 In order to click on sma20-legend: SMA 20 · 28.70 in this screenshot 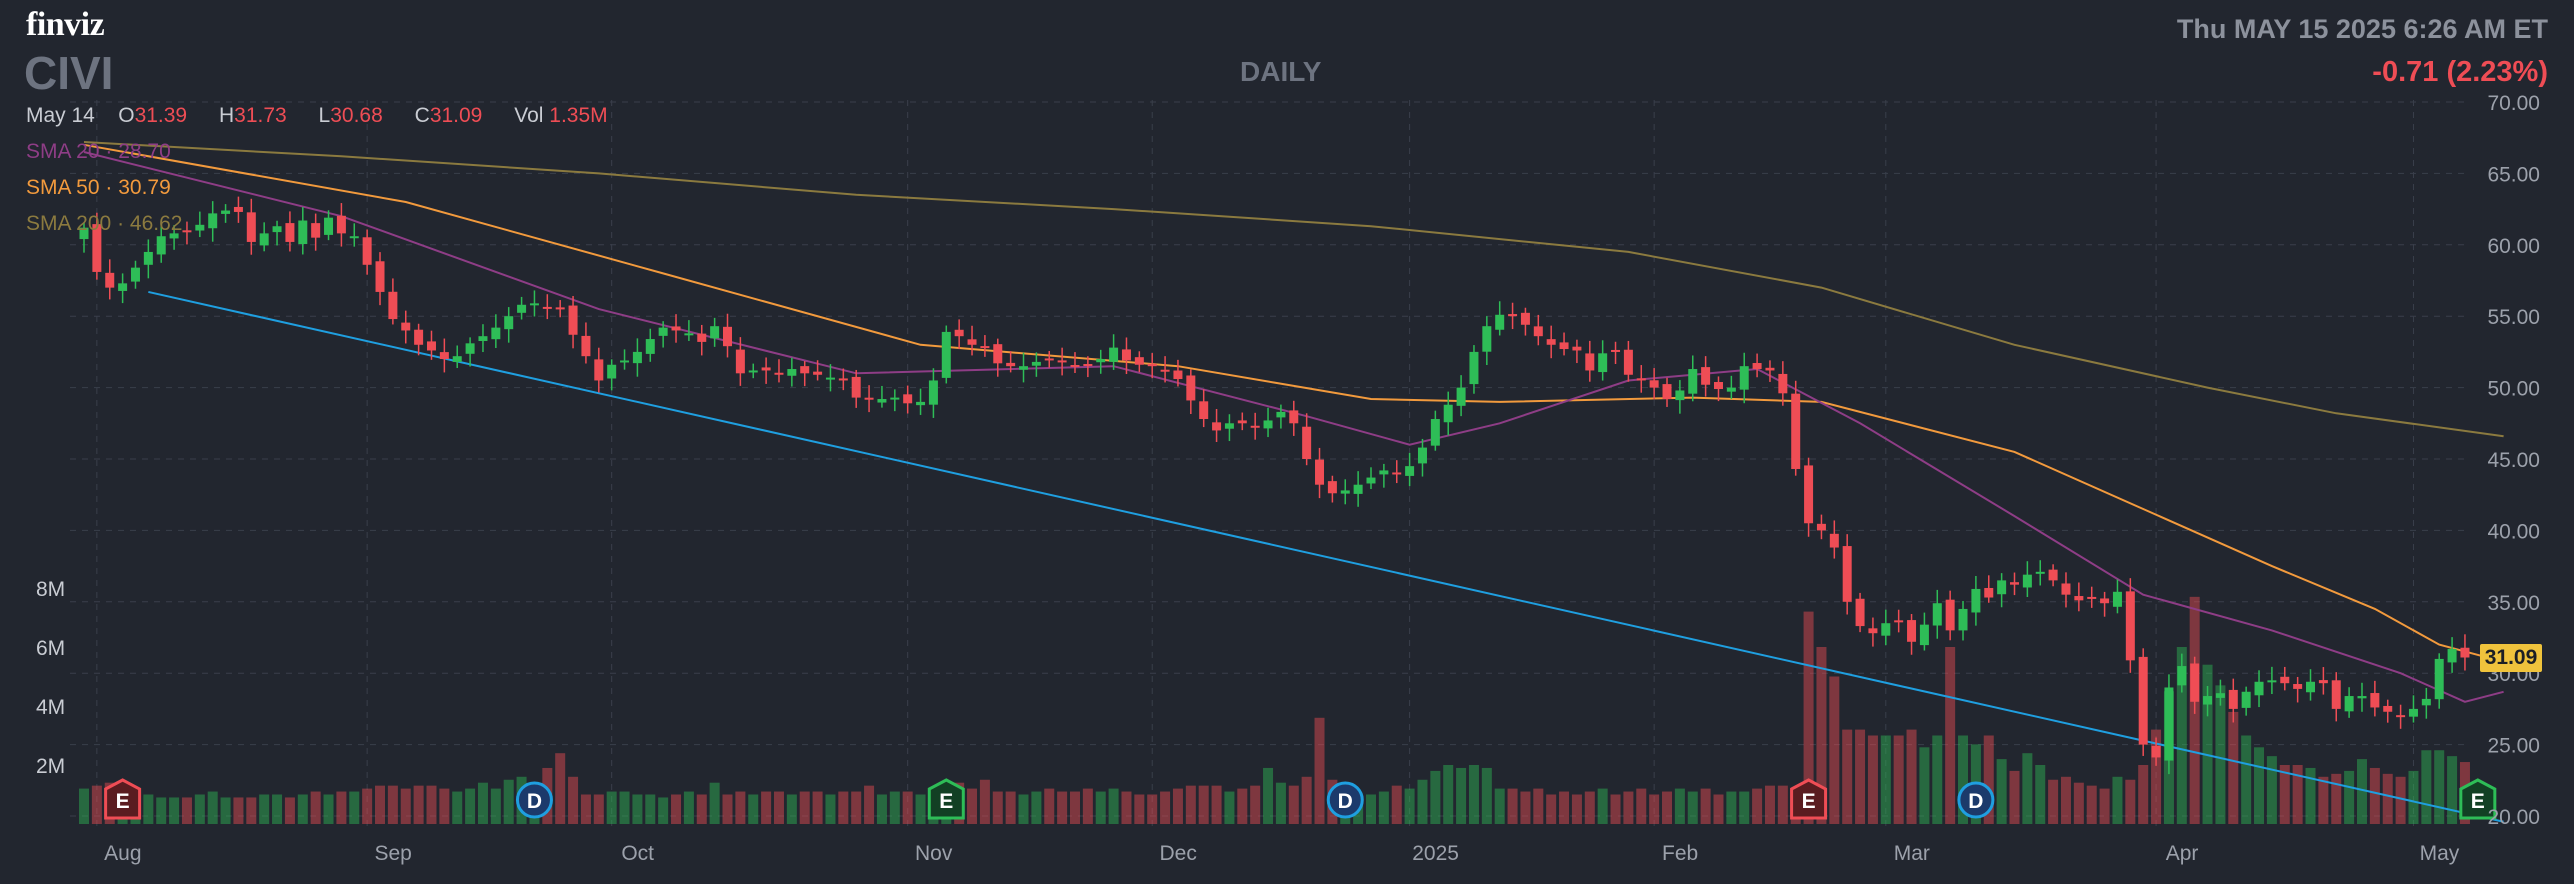, I will do `click(98, 151)`.